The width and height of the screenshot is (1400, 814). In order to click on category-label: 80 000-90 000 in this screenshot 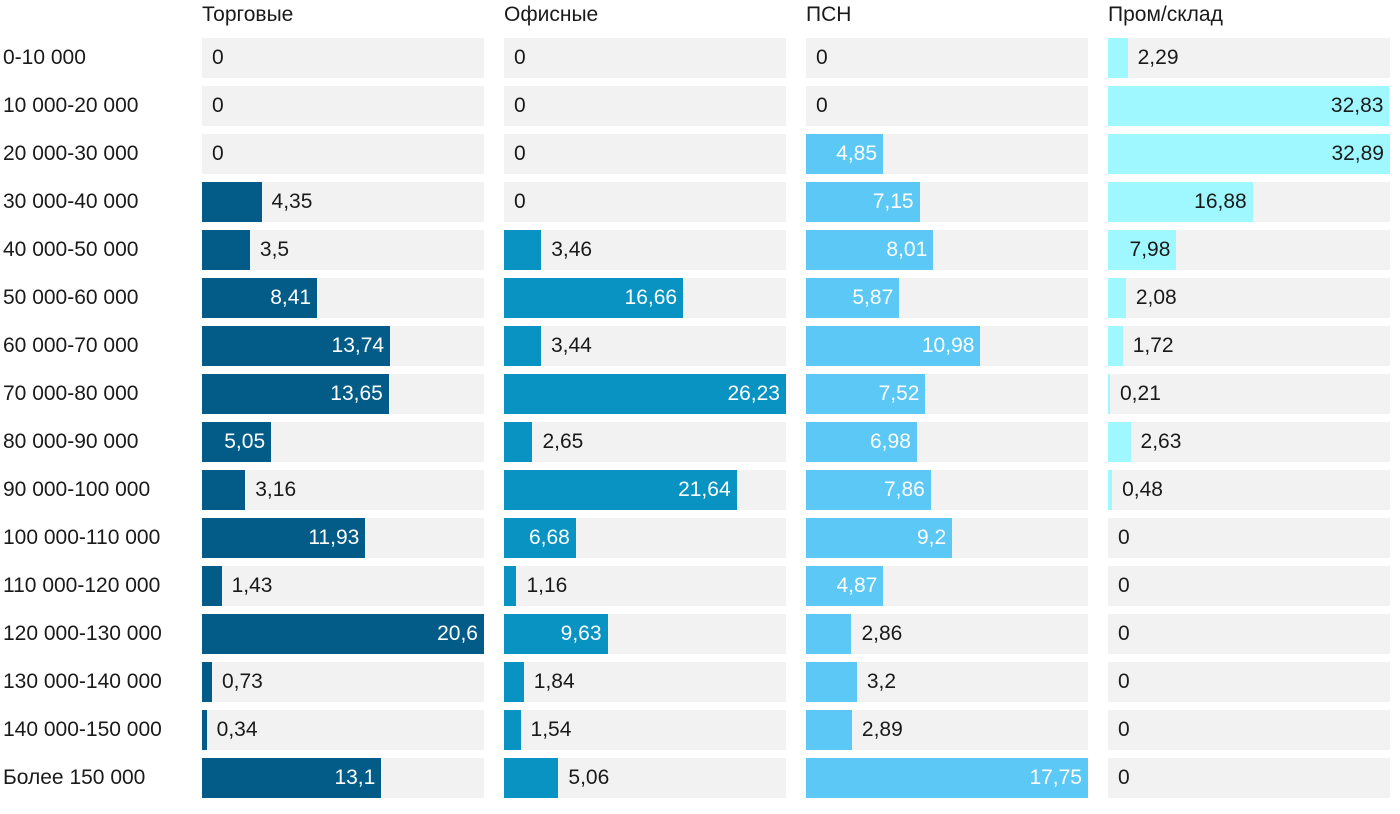, I will do `click(71, 441)`.